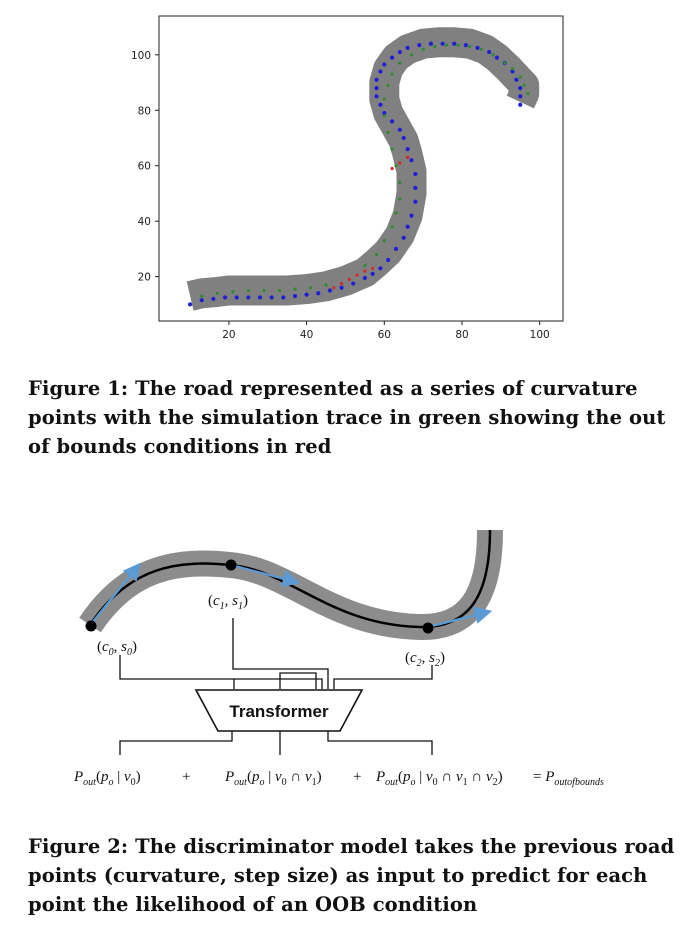 Image resolution: width=692 pixels, height=934 pixels. I want to click on transformer-block, so click(279, 710).